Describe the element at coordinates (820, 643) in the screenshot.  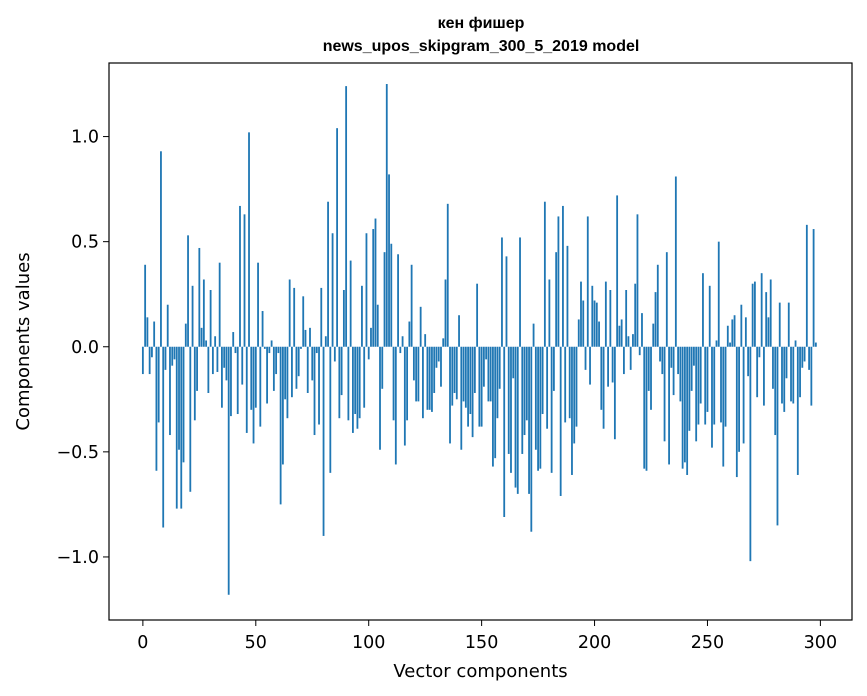
I see `x-tick-label-6: 300` at that location.